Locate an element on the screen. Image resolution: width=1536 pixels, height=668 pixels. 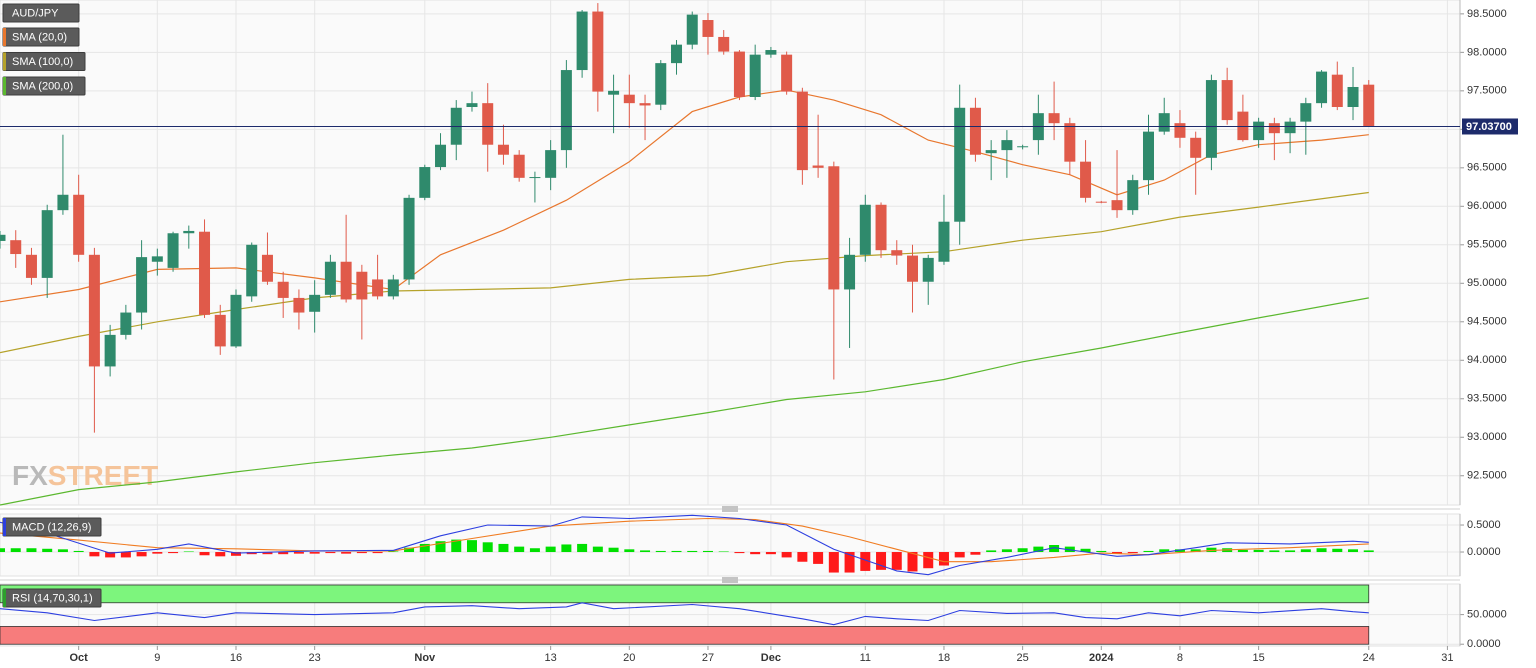
last-price-box is located at coordinates (1490, 126).